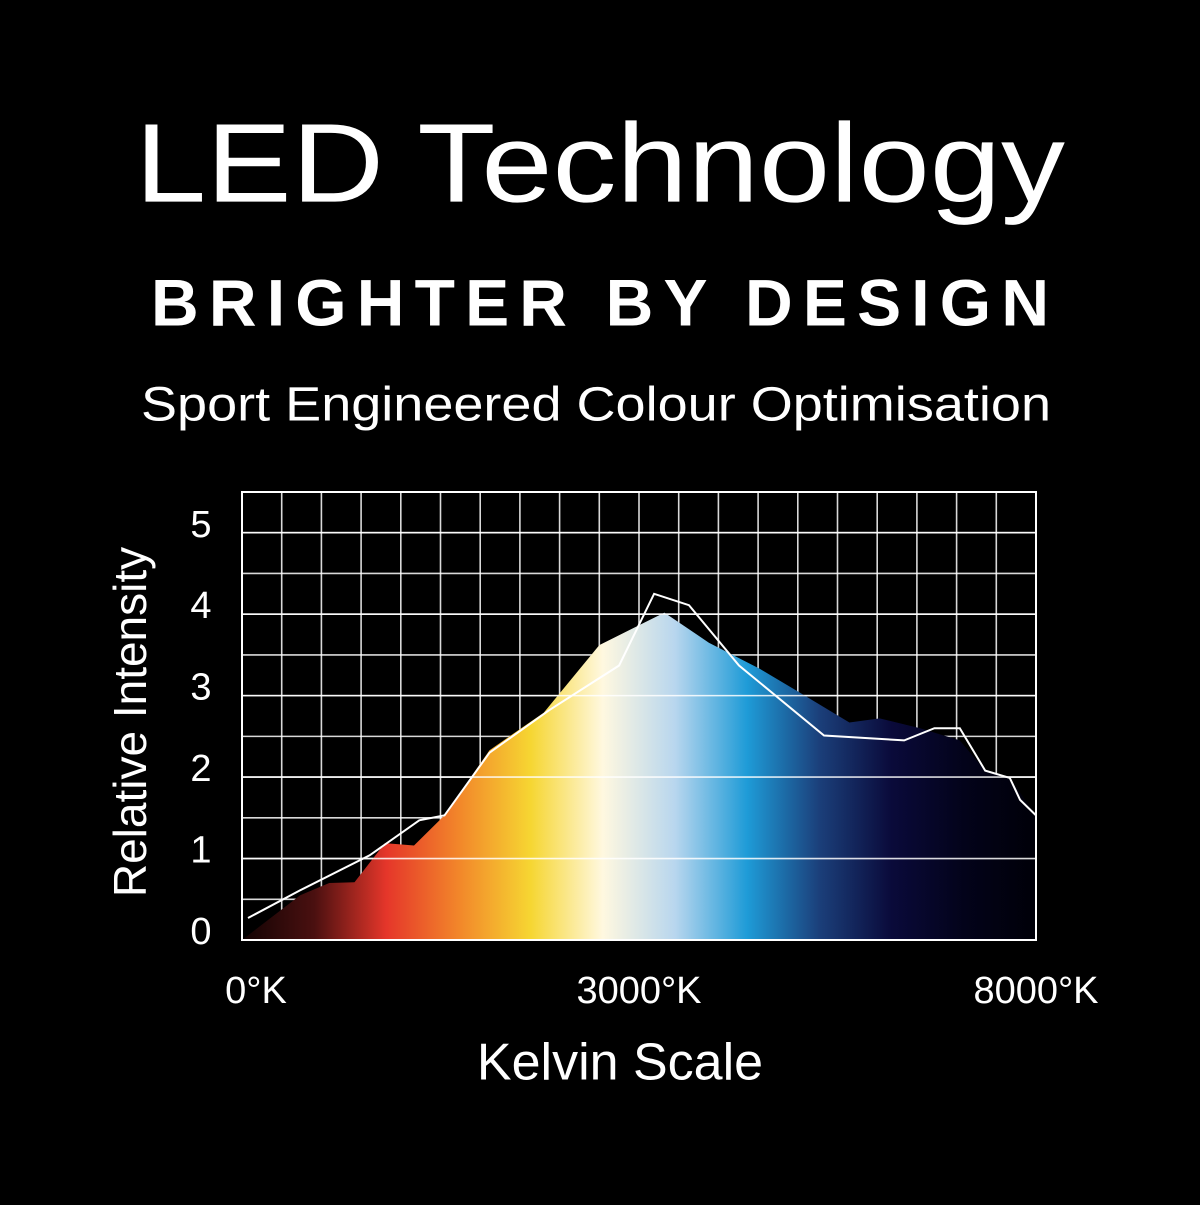 The width and height of the screenshot is (1200, 1205). Describe the element at coordinates (200, 525) in the screenshot. I see `y-tick-label: 5` at that location.